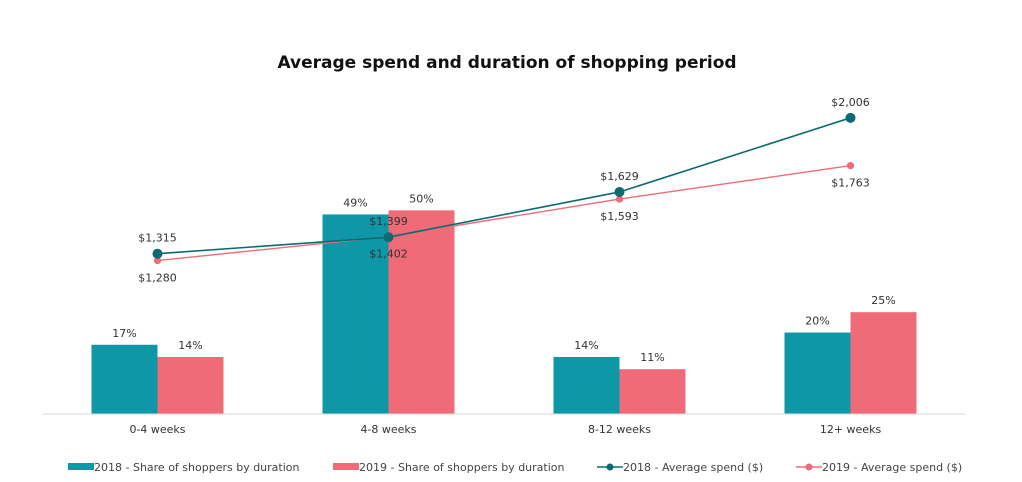 The width and height of the screenshot is (1022, 482). What do you see at coordinates (157, 278) in the screenshot?
I see `point-label-2019-0-4-weeks: $1,280` at bounding box center [157, 278].